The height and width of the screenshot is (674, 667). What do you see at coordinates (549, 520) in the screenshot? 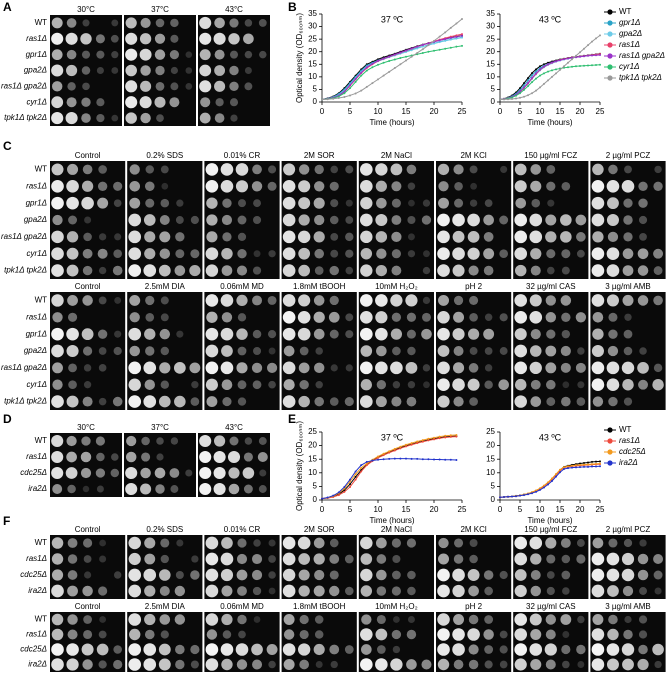
I see `x-axis-label: Time (hours)` at bounding box center [549, 520].